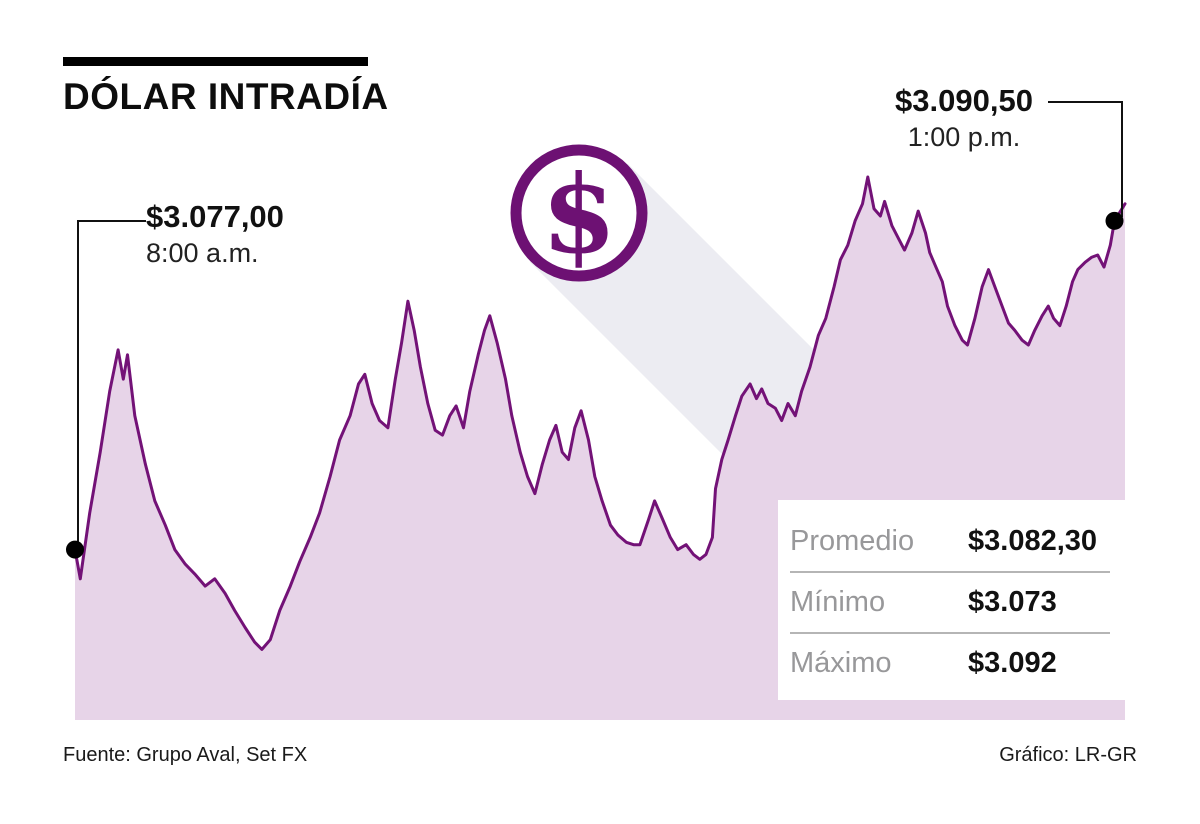  I want to click on start-price-label: $3.077,00, so click(215, 216).